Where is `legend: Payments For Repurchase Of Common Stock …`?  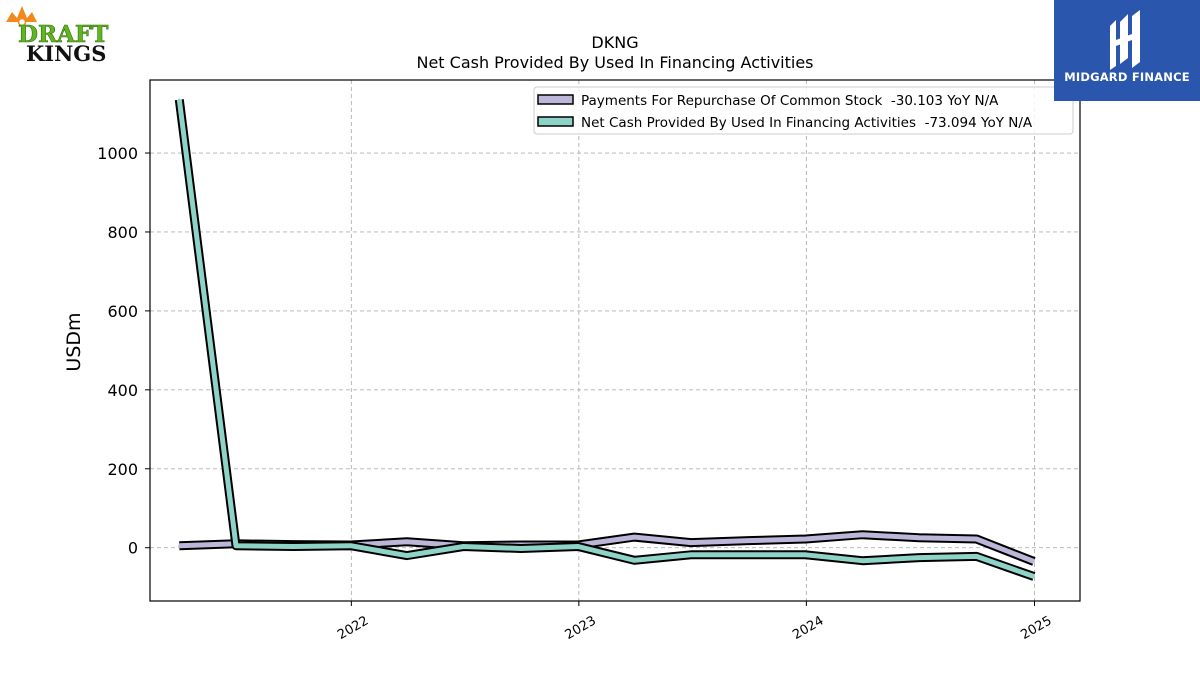
legend: Payments For Repurchase Of Common Stock … is located at coordinates (803, 110).